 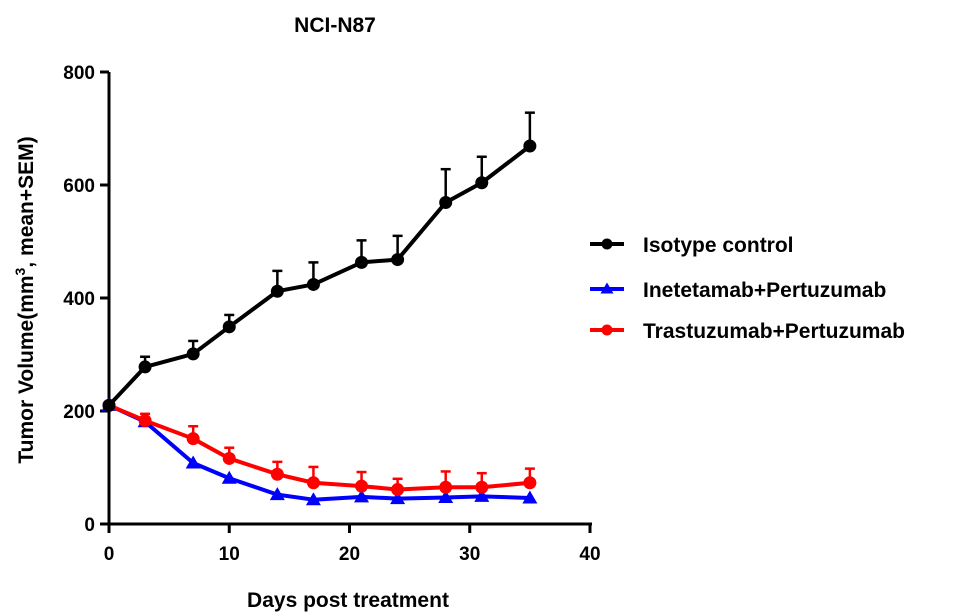 I want to click on y-tick-label: 0, so click(x=89, y=525).